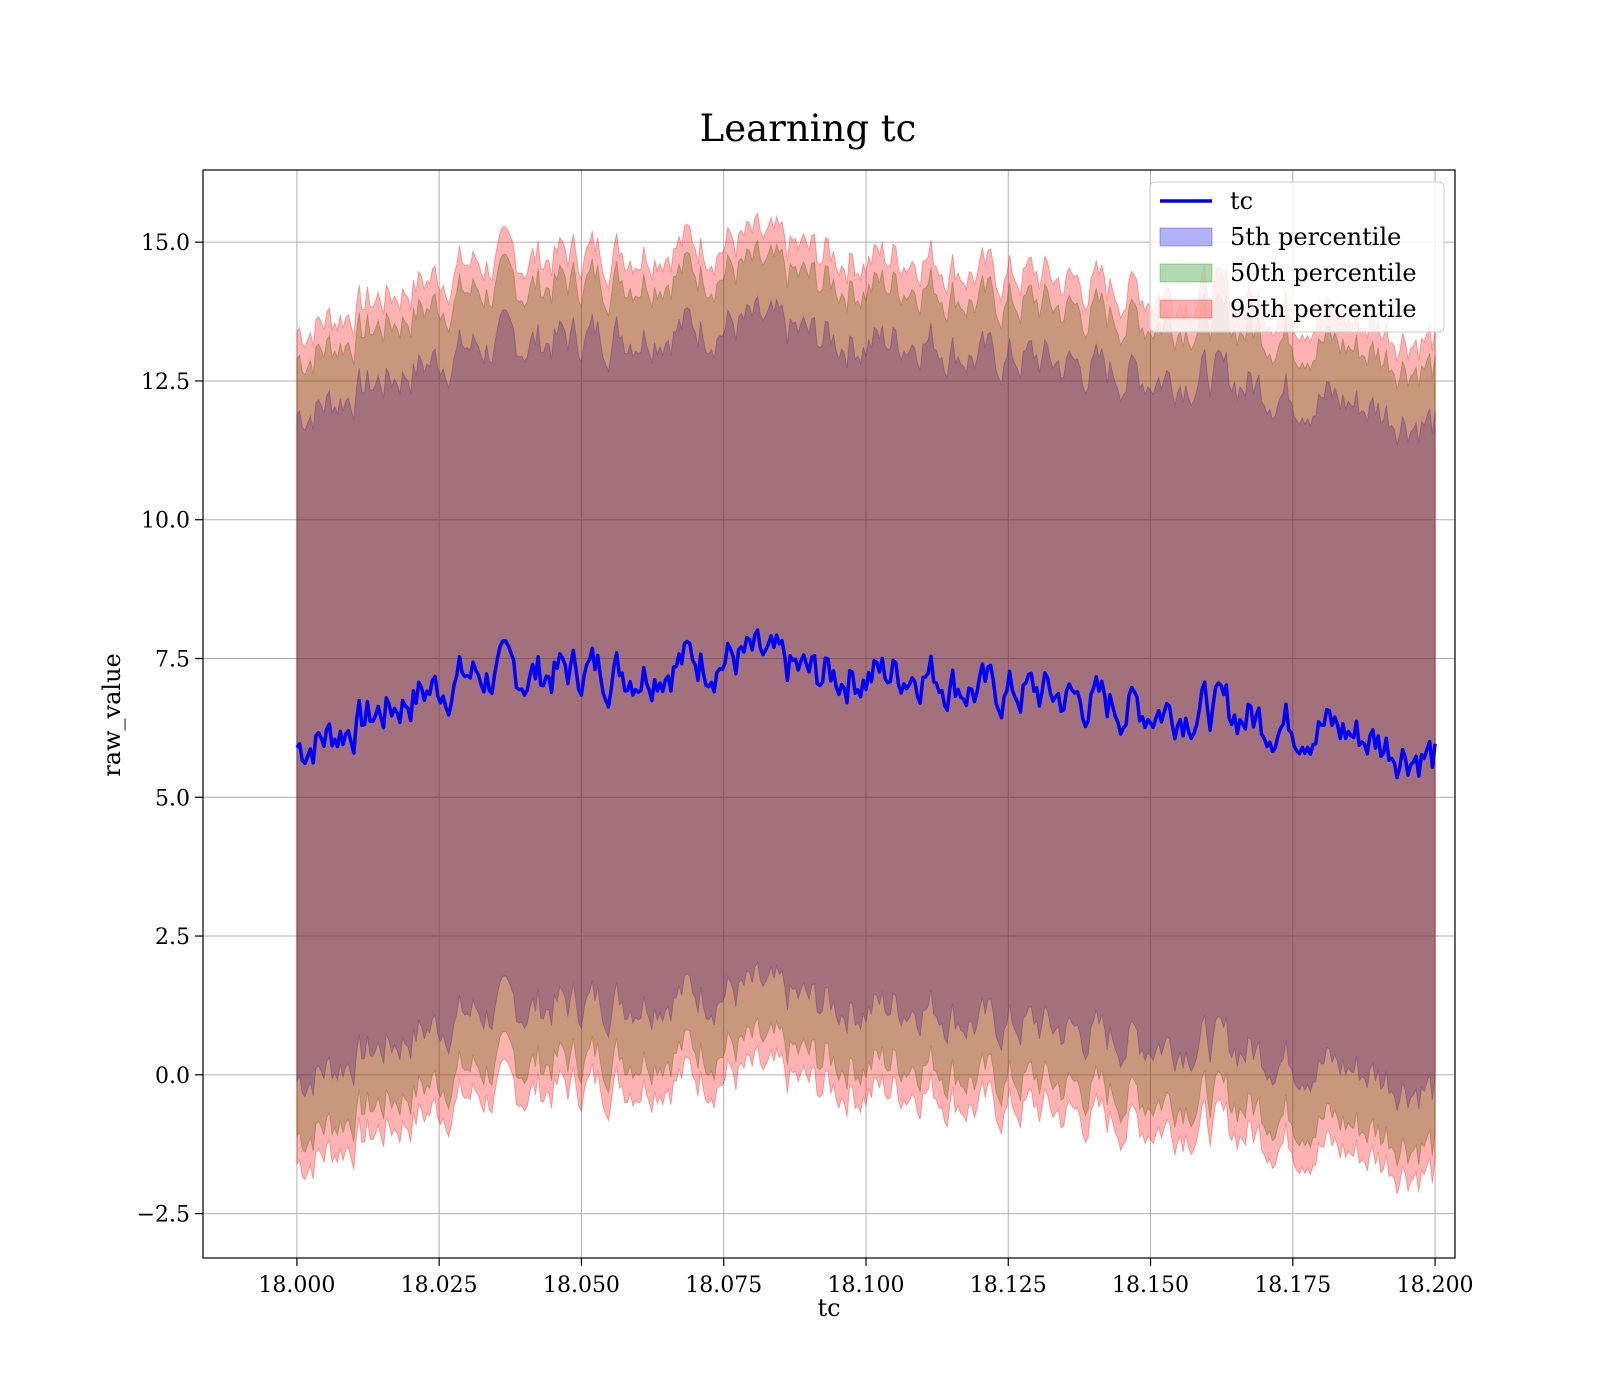 Image resolution: width=1600 pixels, height=1400 pixels. Describe the element at coordinates (296, 1285) in the screenshot. I see `x-tick-label: 18.000` at that location.